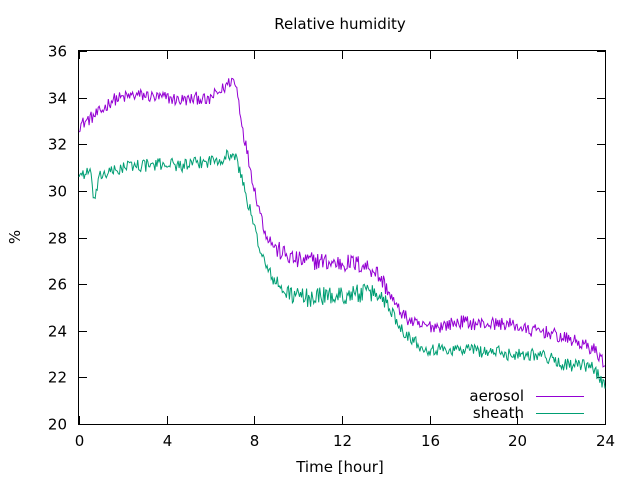 The height and width of the screenshot is (480, 640). I want to click on y-tick-label: 30, so click(57, 192).